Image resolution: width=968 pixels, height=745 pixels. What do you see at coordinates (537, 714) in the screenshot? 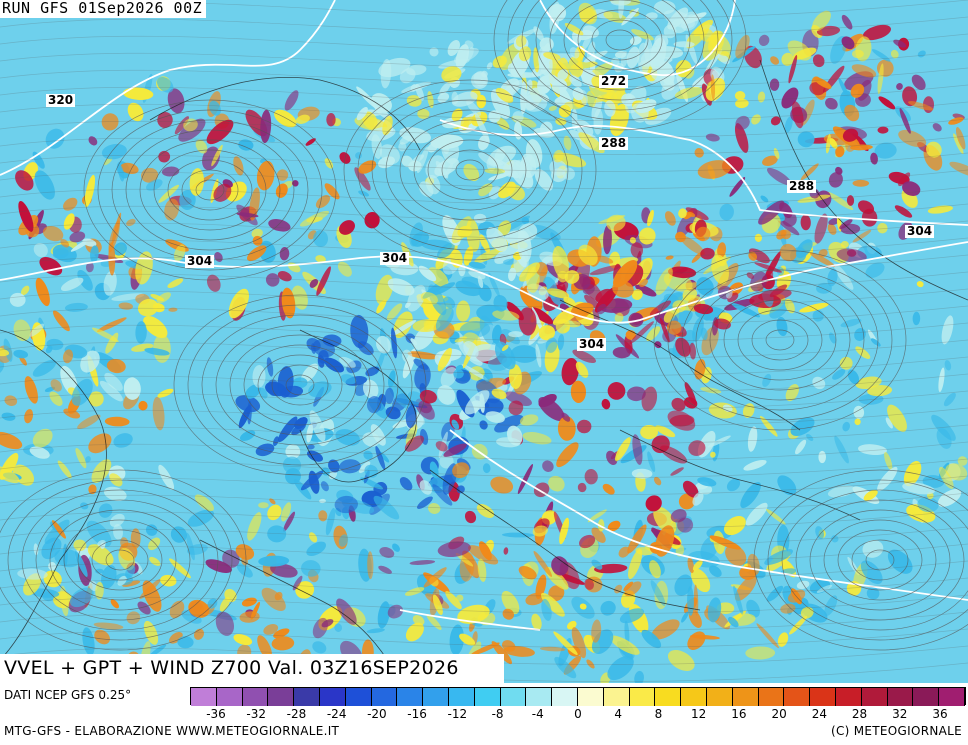
I see `legend-tick-label: -4` at bounding box center [537, 714].